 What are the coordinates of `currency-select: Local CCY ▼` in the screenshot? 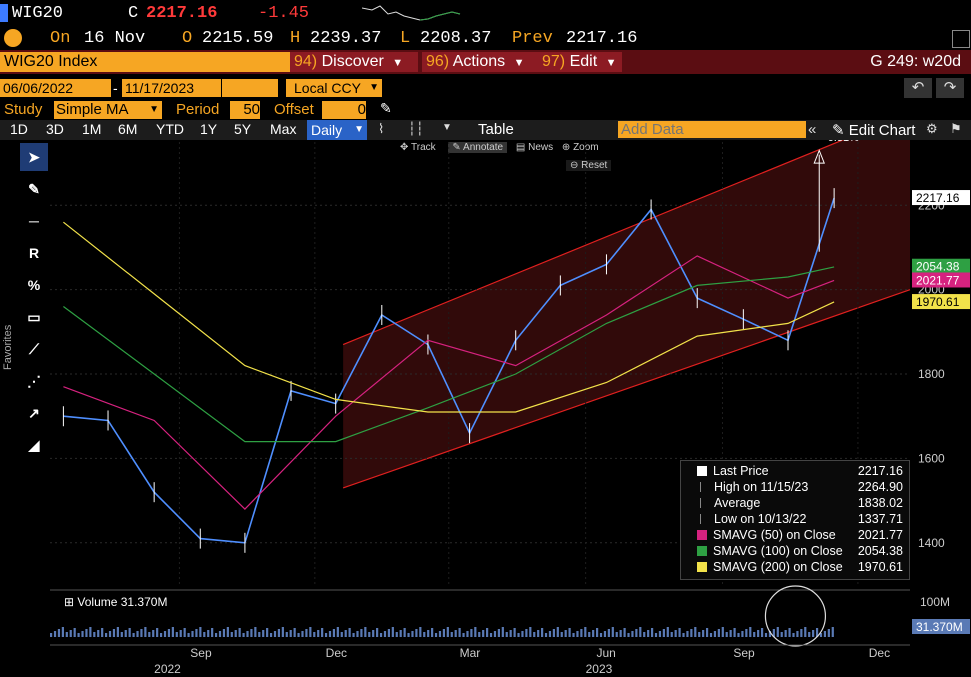 It's located at (334, 88).